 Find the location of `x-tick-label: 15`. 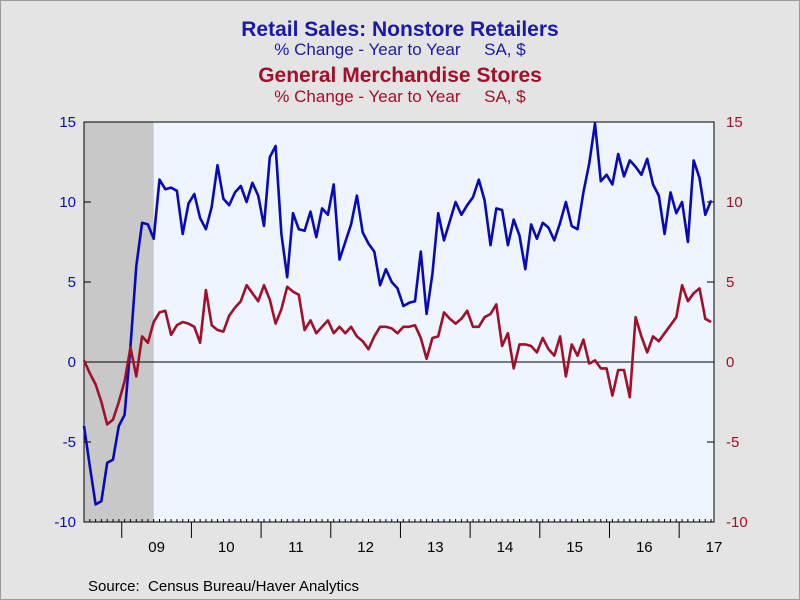

x-tick-label: 15 is located at coordinates (574, 547).